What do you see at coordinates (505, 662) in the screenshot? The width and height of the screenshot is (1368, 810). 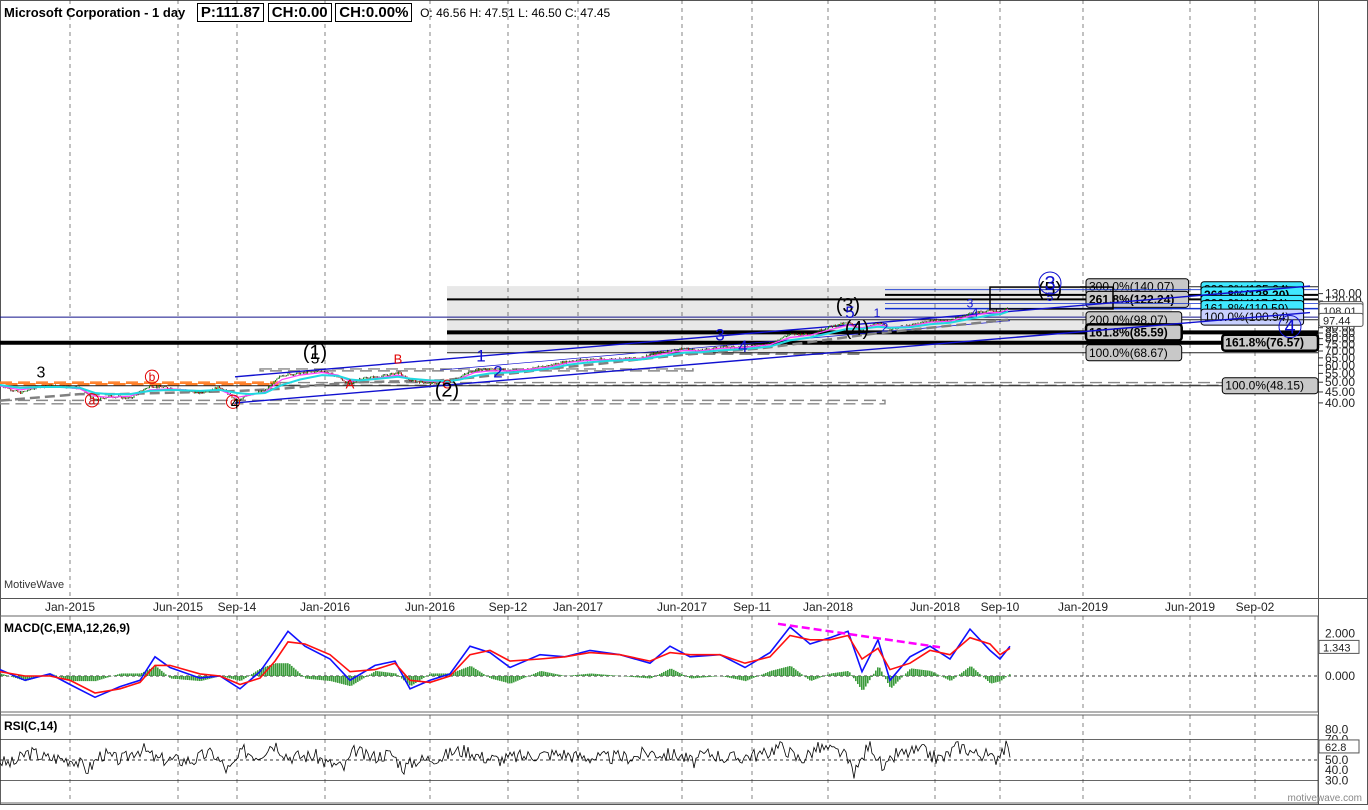 I see `macd-line` at bounding box center [505, 662].